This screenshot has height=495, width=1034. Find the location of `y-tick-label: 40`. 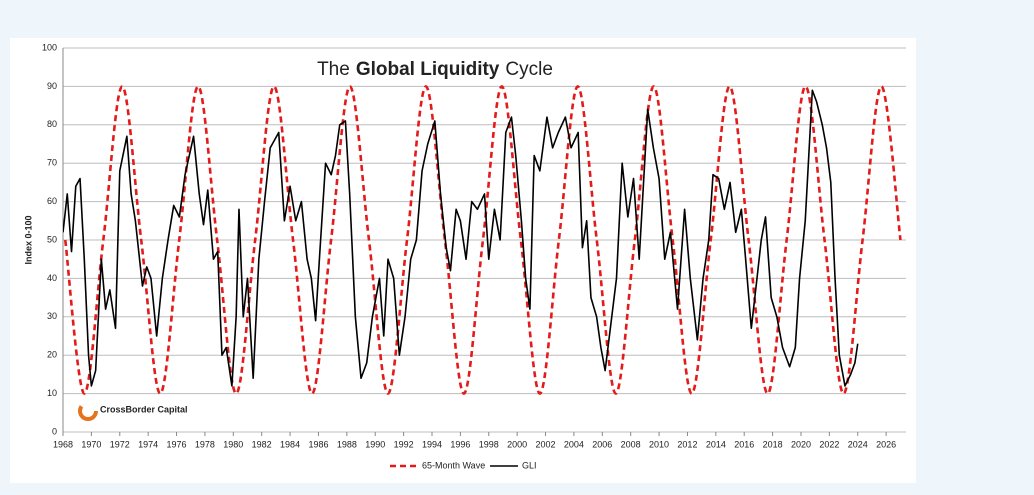

y-tick-label: 40 is located at coordinates (52, 278).